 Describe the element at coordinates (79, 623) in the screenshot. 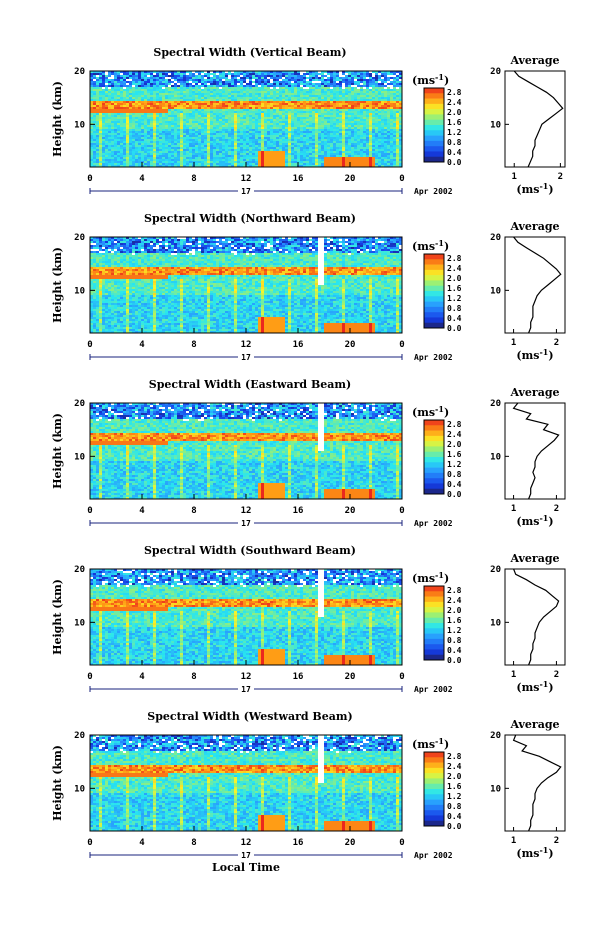

I see `y-tick-label: 10` at that location.